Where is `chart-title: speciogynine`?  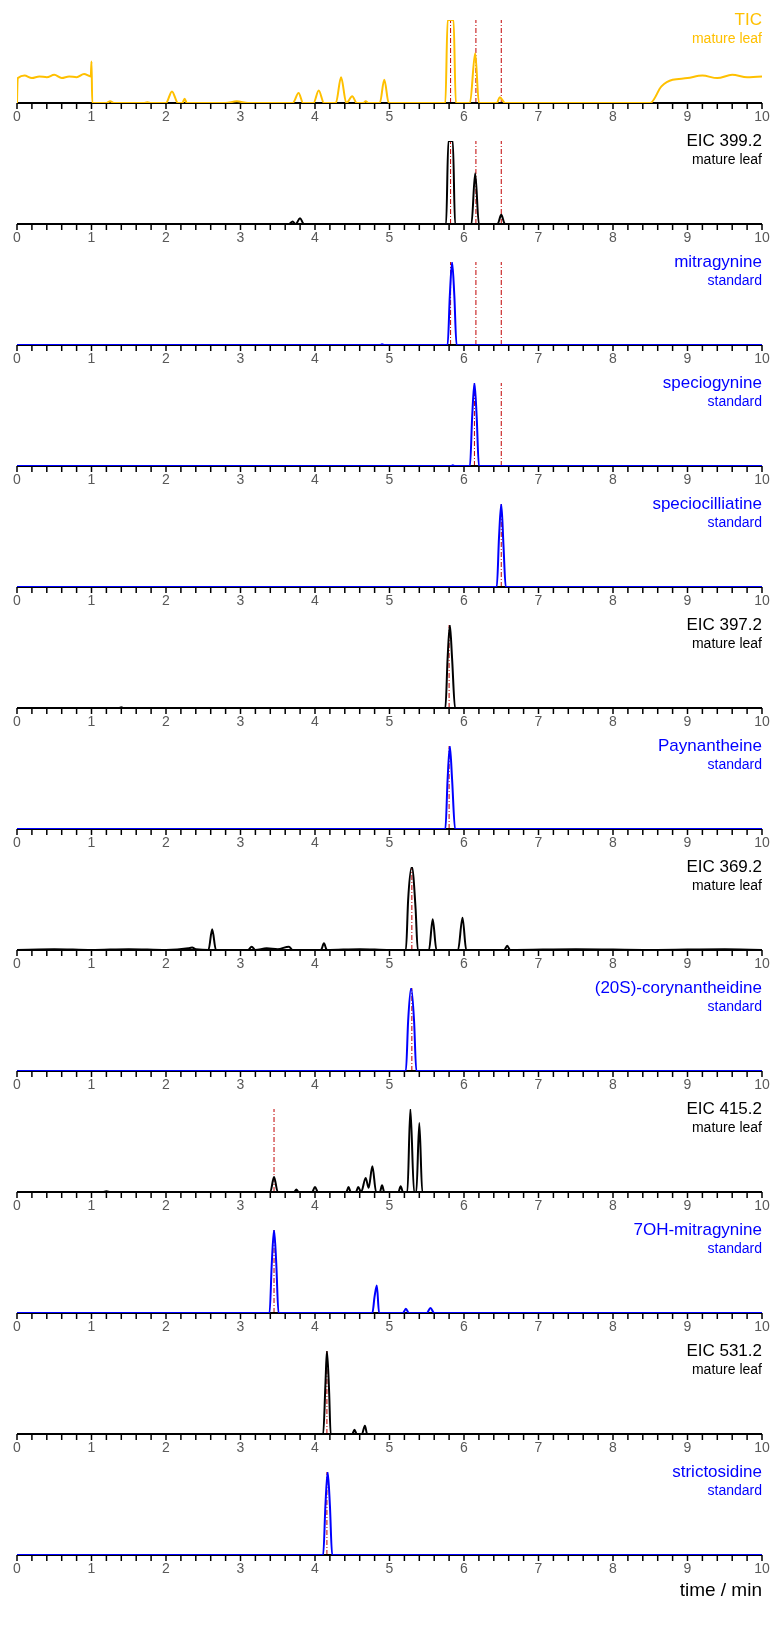
chart-title: speciogynine is located at coordinates (712, 383).